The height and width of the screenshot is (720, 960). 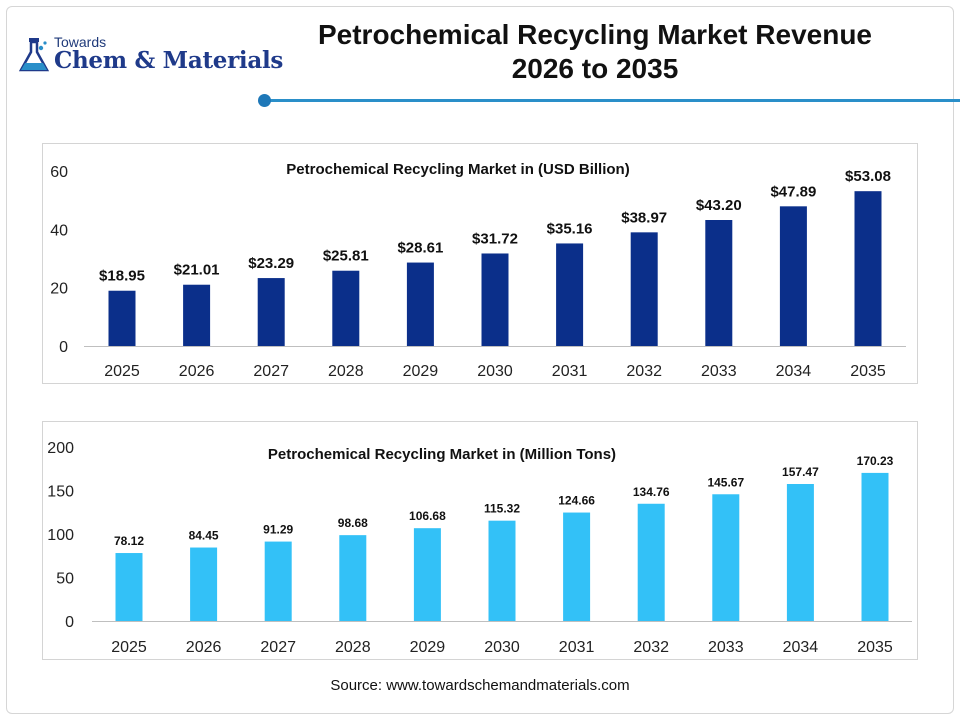 I want to click on revenue-bar-value-label: $53.08, so click(x=868, y=176).